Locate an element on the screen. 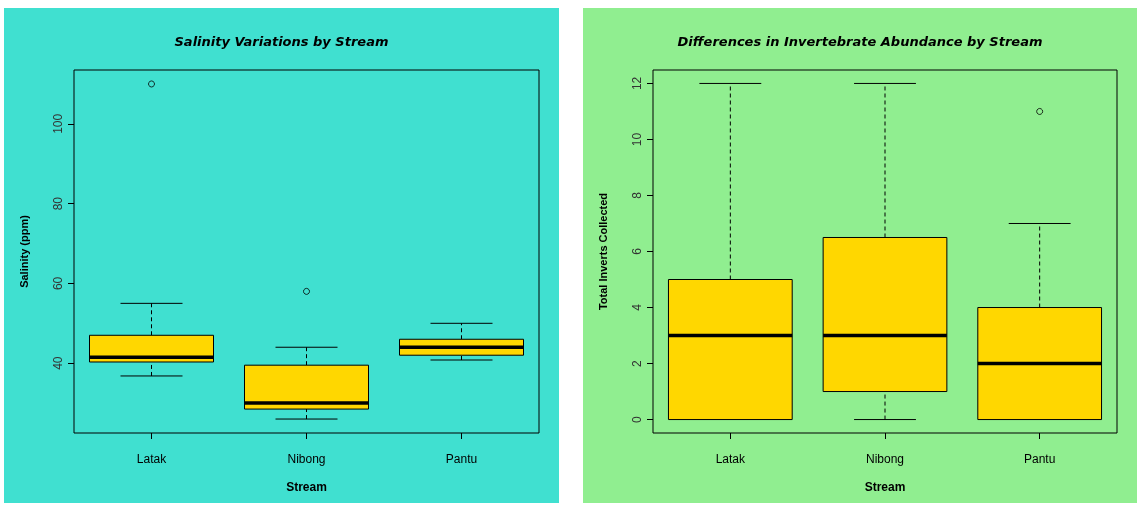 The image size is (1145, 507). y-tick-label: 6 is located at coordinates (637, 251).